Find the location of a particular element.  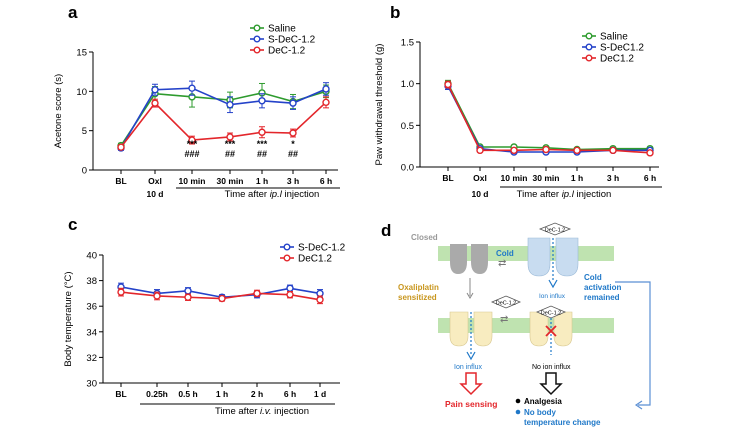

x-tick-label: 10 min is located at coordinates (192, 181).